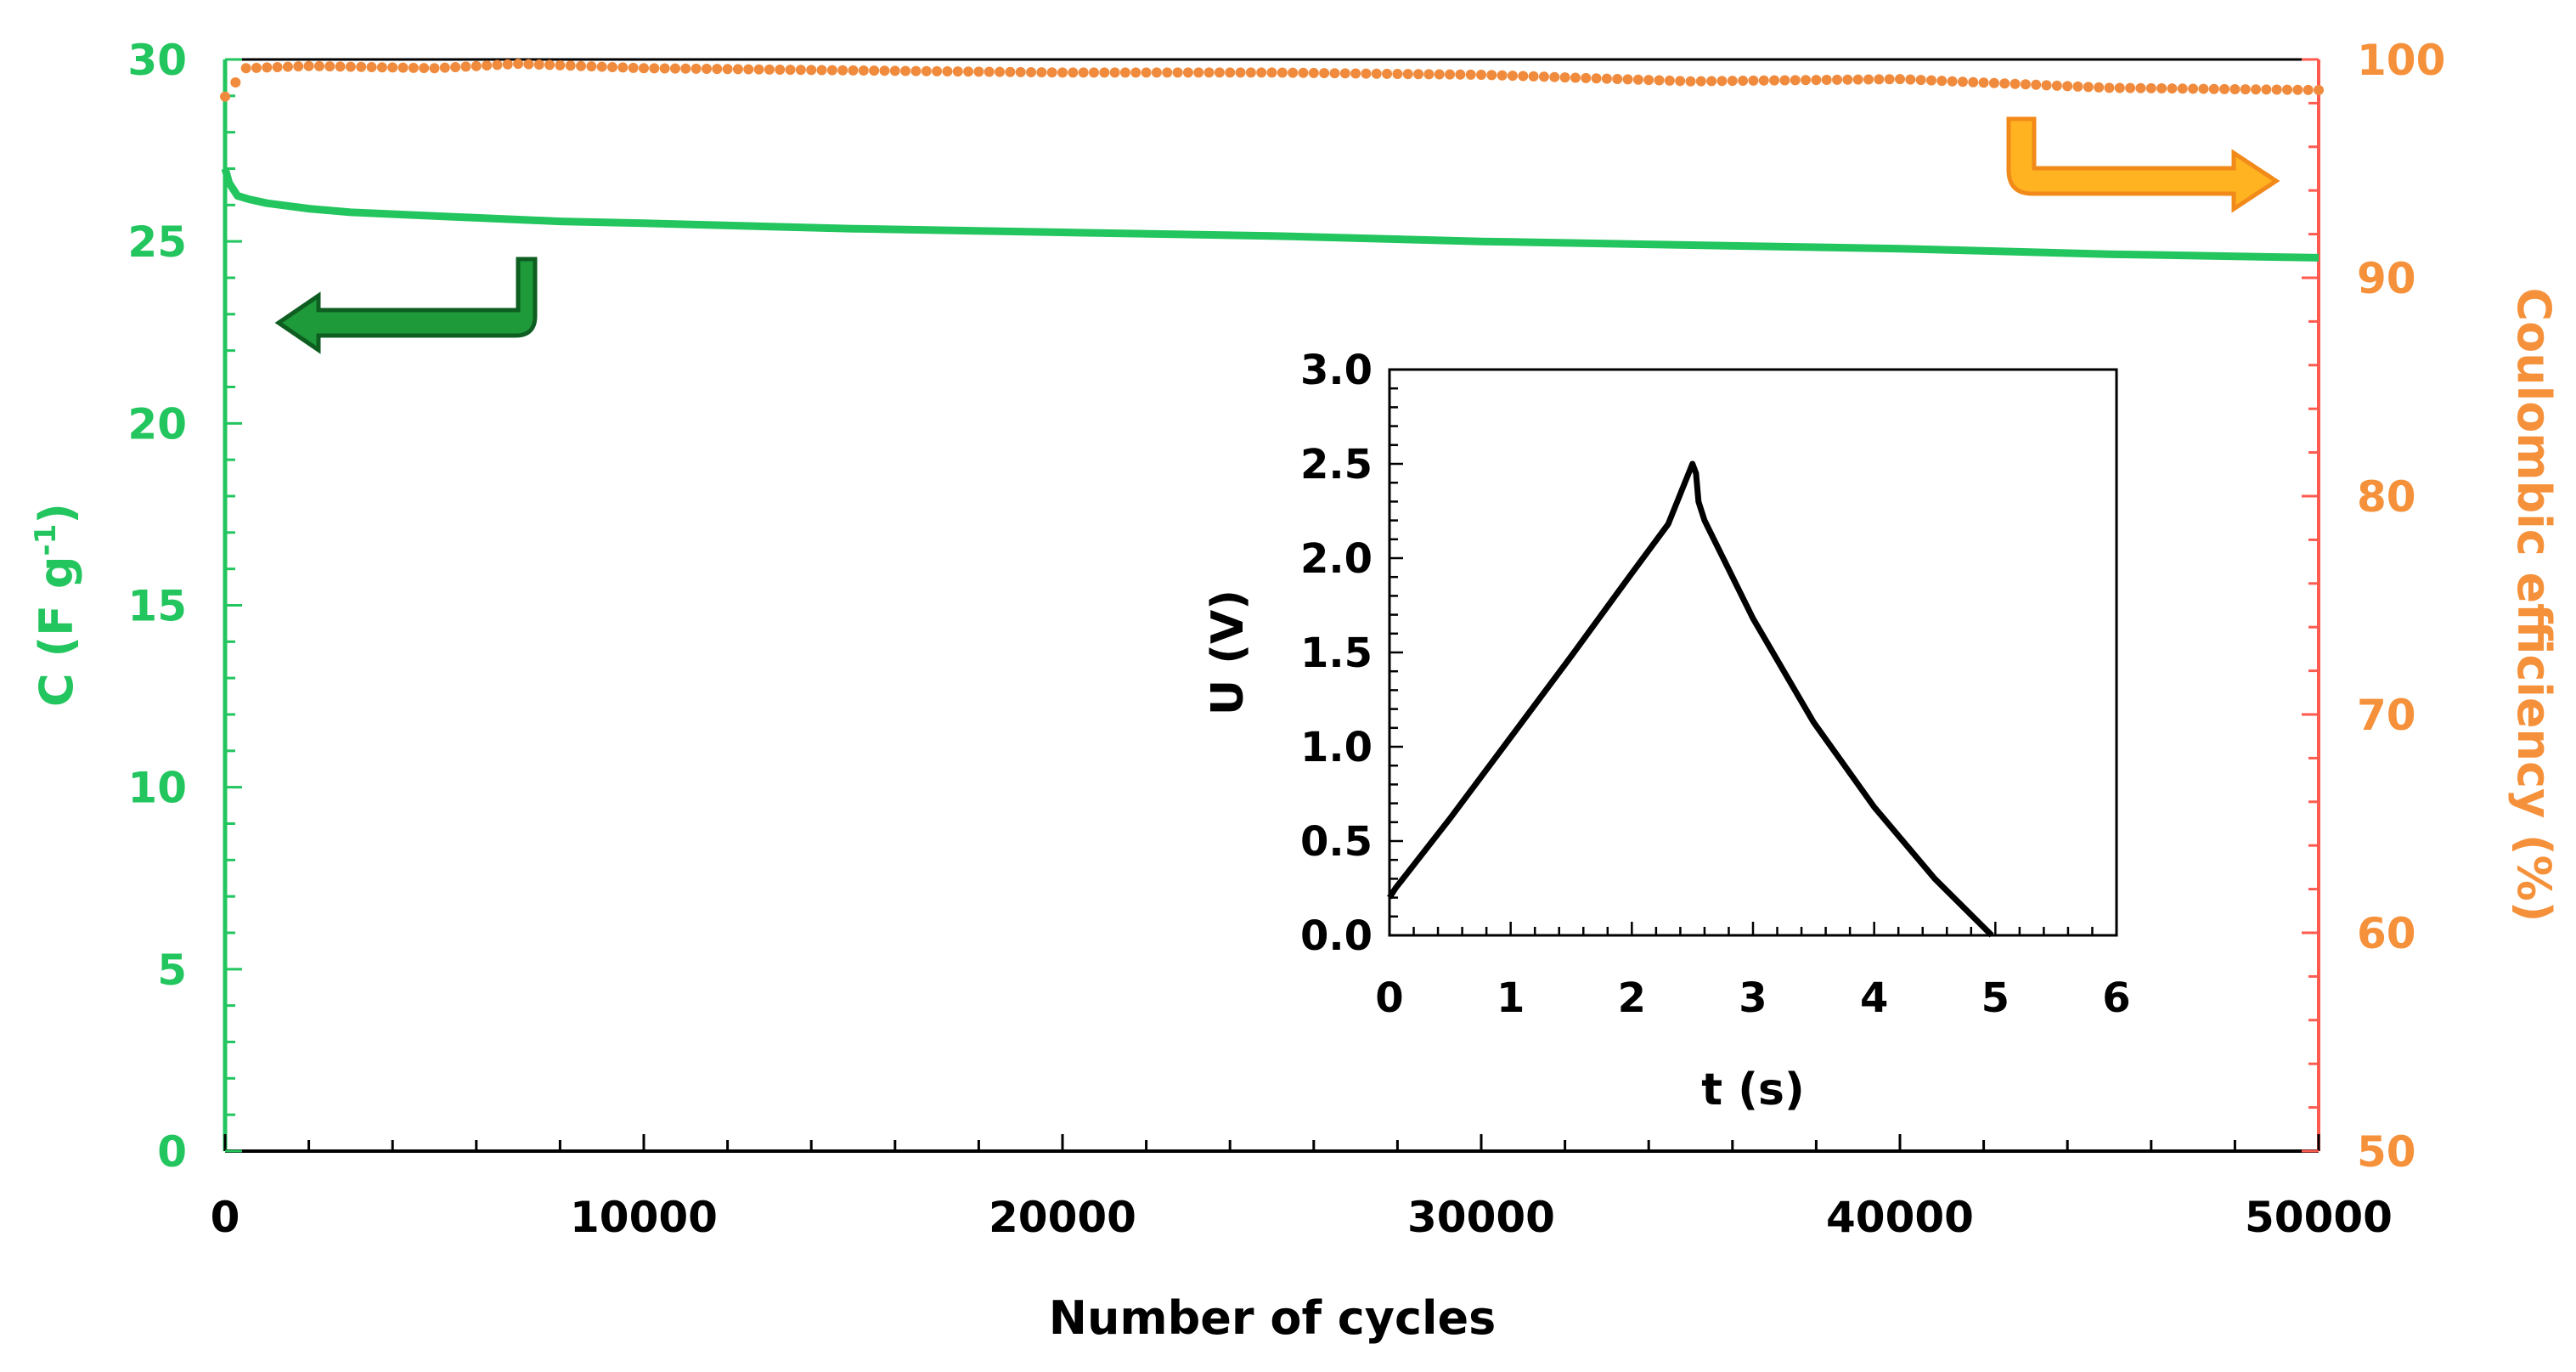 The height and width of the screenshot is (1372, 2576). Describe the element at coordinates (2319, 1217) in the screenshot. I see `x-tick-label: 50000` at that location.